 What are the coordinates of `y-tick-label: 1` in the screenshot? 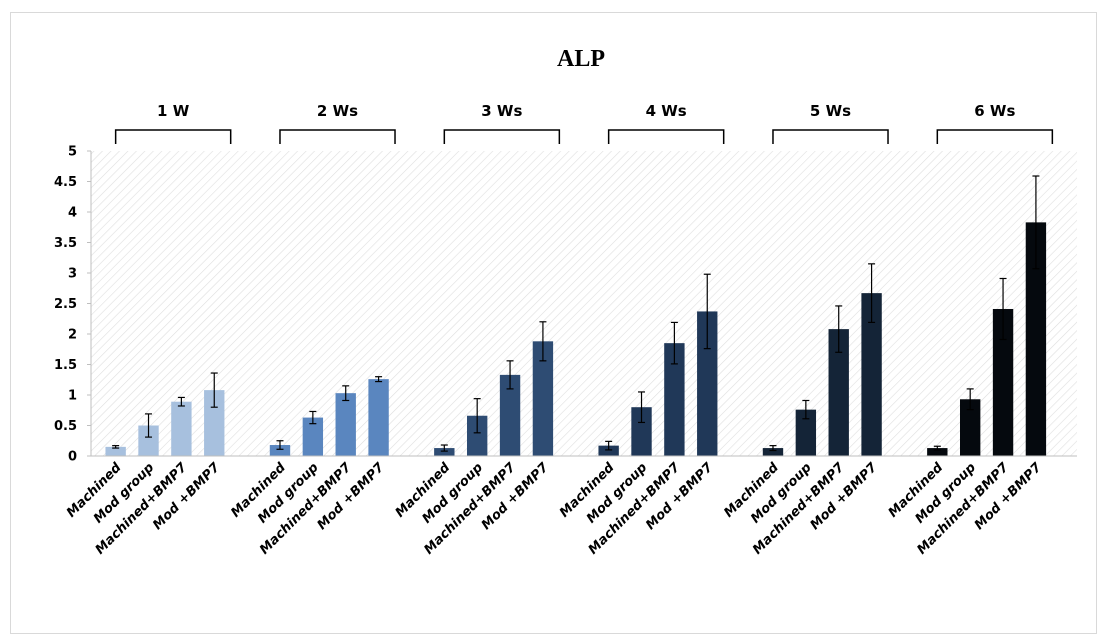 It's located at (72, 396).